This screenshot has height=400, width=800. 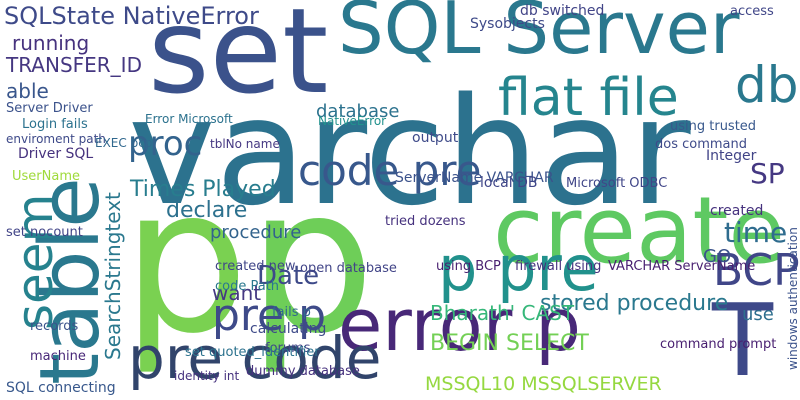 What do you see at coordinates (731, 156) in the screenshot?
I see `word: Integer` at bounding box center [731, 156].